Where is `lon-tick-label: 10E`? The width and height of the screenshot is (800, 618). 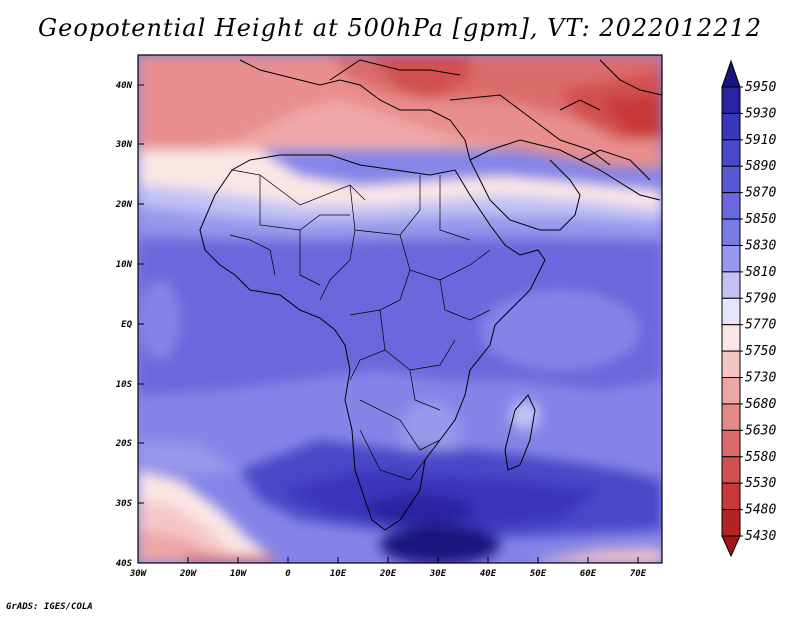
lon-tick-label: 10E is located at coordinates (338, 574).